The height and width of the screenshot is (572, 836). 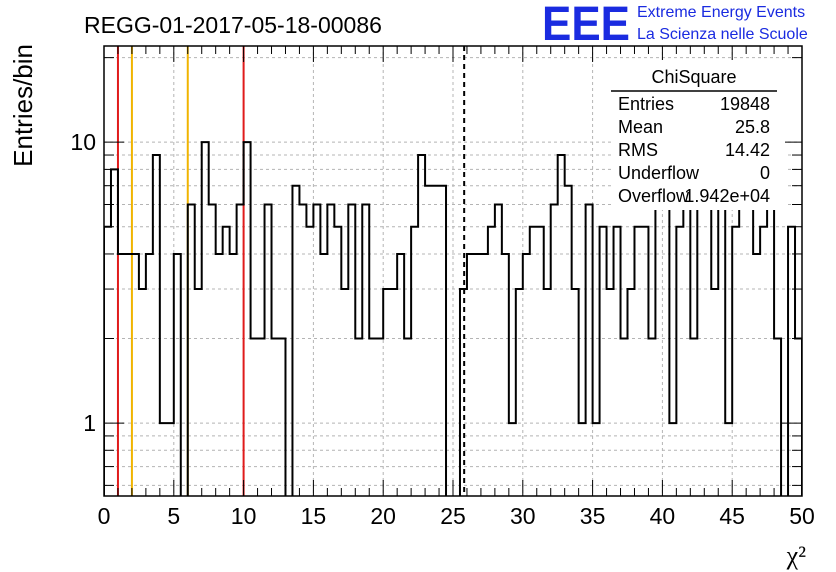 I want to click on eee-logo-text: EEE, so click(x=586, y=25).